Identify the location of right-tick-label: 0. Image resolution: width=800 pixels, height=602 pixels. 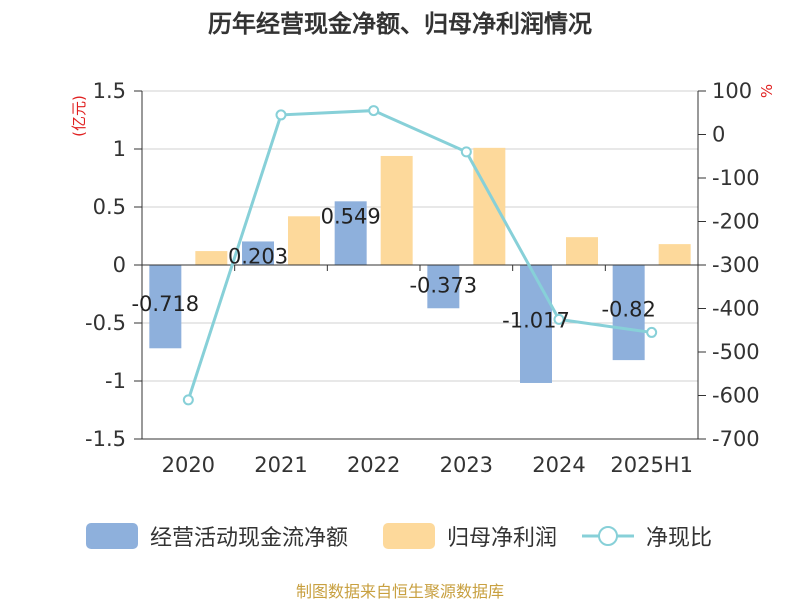
(718, 135).